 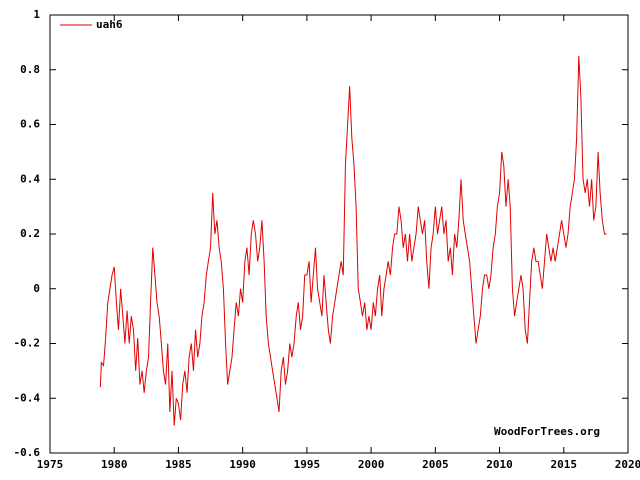 What do you see at coordinates (27, 452) in the screenshot?
I see `y-tick-label: -0.6` at bounding box center [27, 452].